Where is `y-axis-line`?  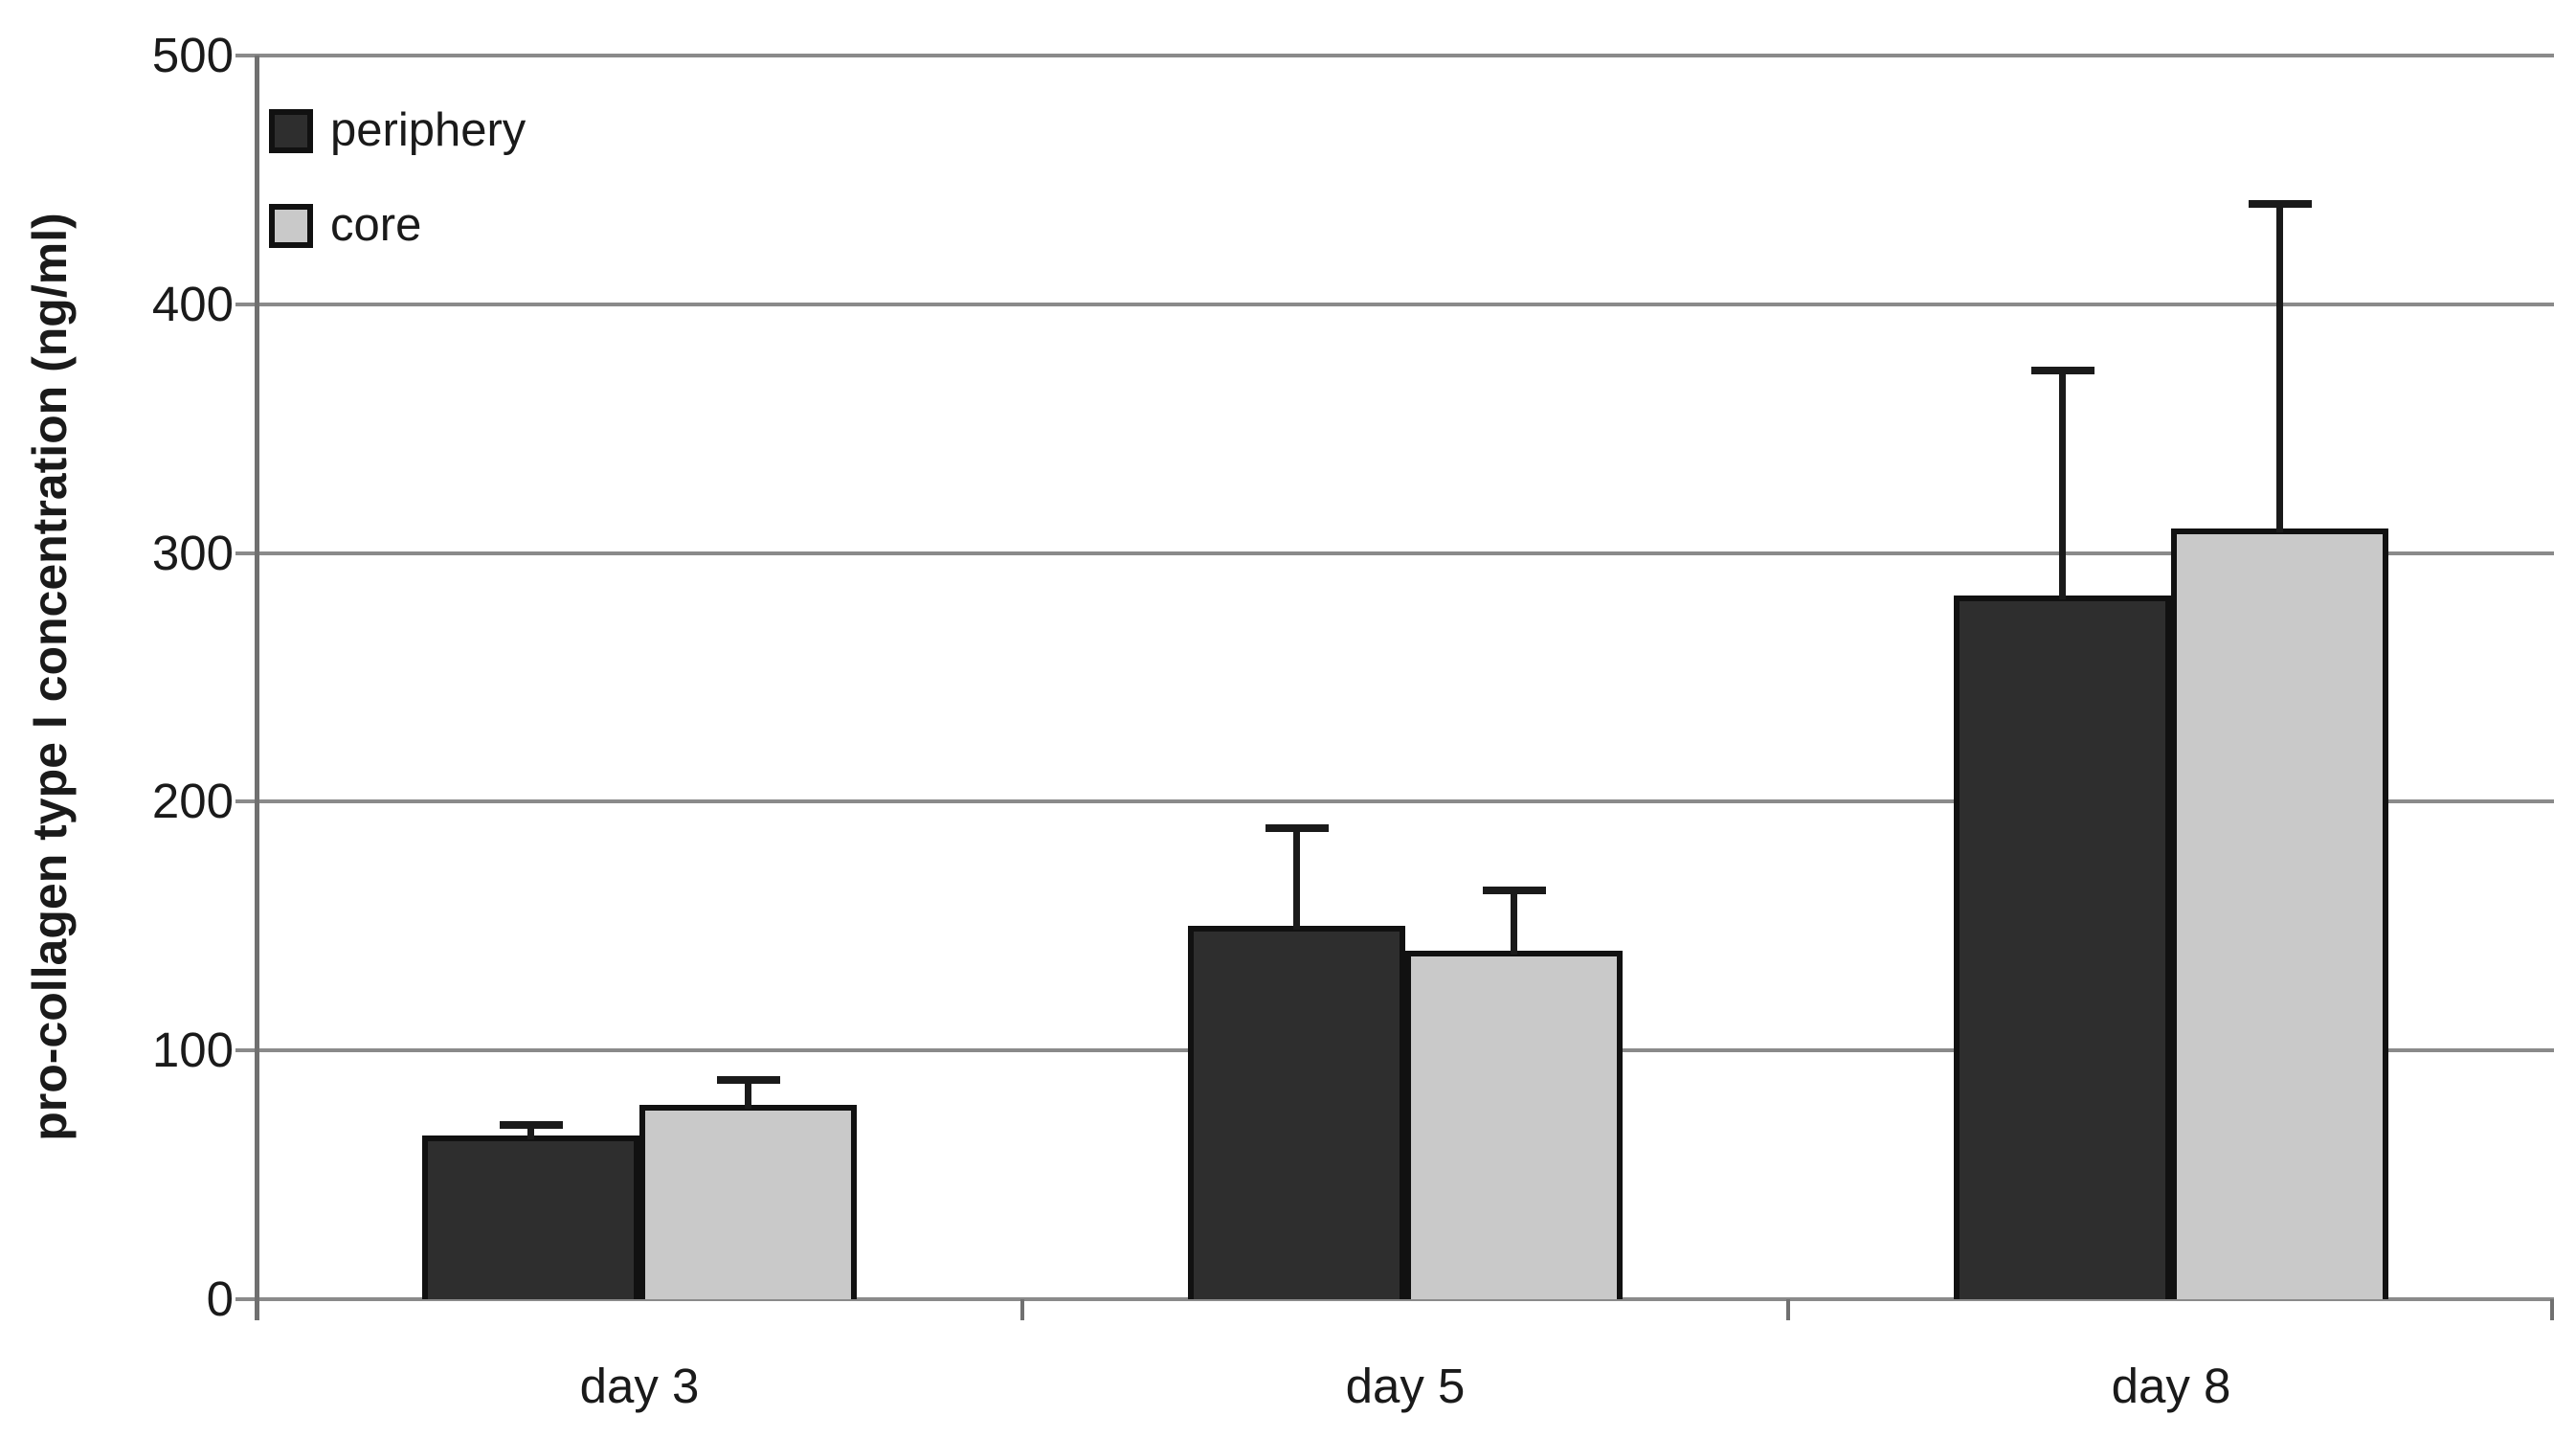
y-axis-line is located at coordinates (257, 688).